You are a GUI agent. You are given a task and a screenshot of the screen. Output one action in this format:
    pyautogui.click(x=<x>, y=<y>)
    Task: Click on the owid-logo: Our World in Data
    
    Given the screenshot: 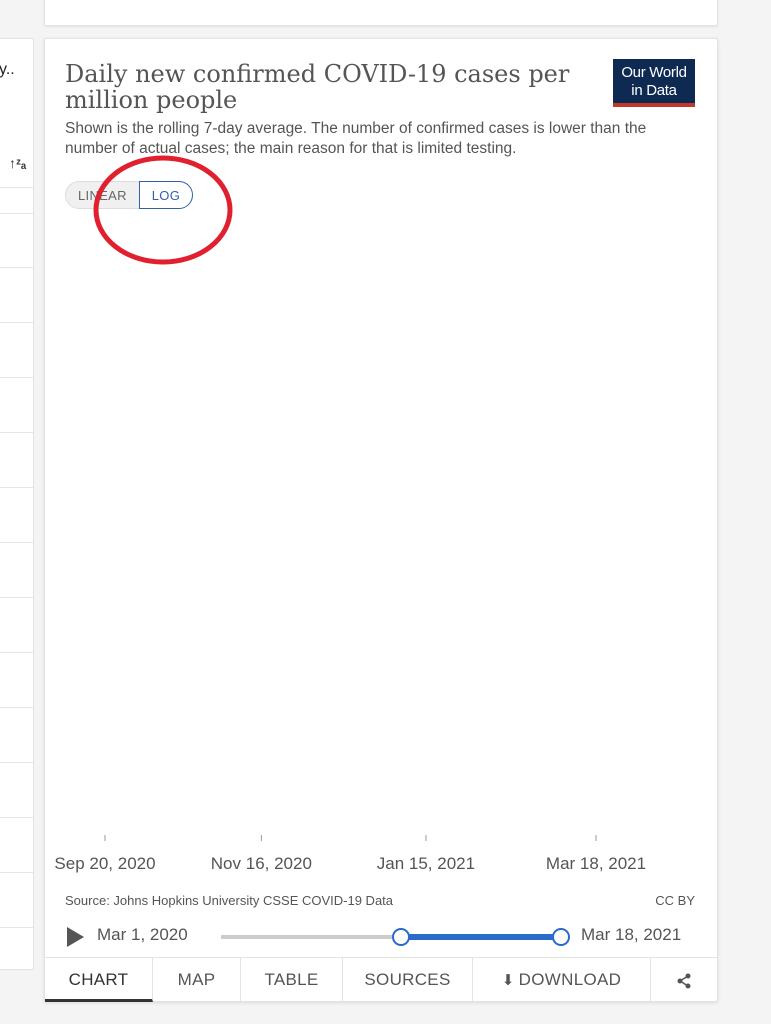 What is the action you would take?
    pyautogui.click(x=654, y=83)
    